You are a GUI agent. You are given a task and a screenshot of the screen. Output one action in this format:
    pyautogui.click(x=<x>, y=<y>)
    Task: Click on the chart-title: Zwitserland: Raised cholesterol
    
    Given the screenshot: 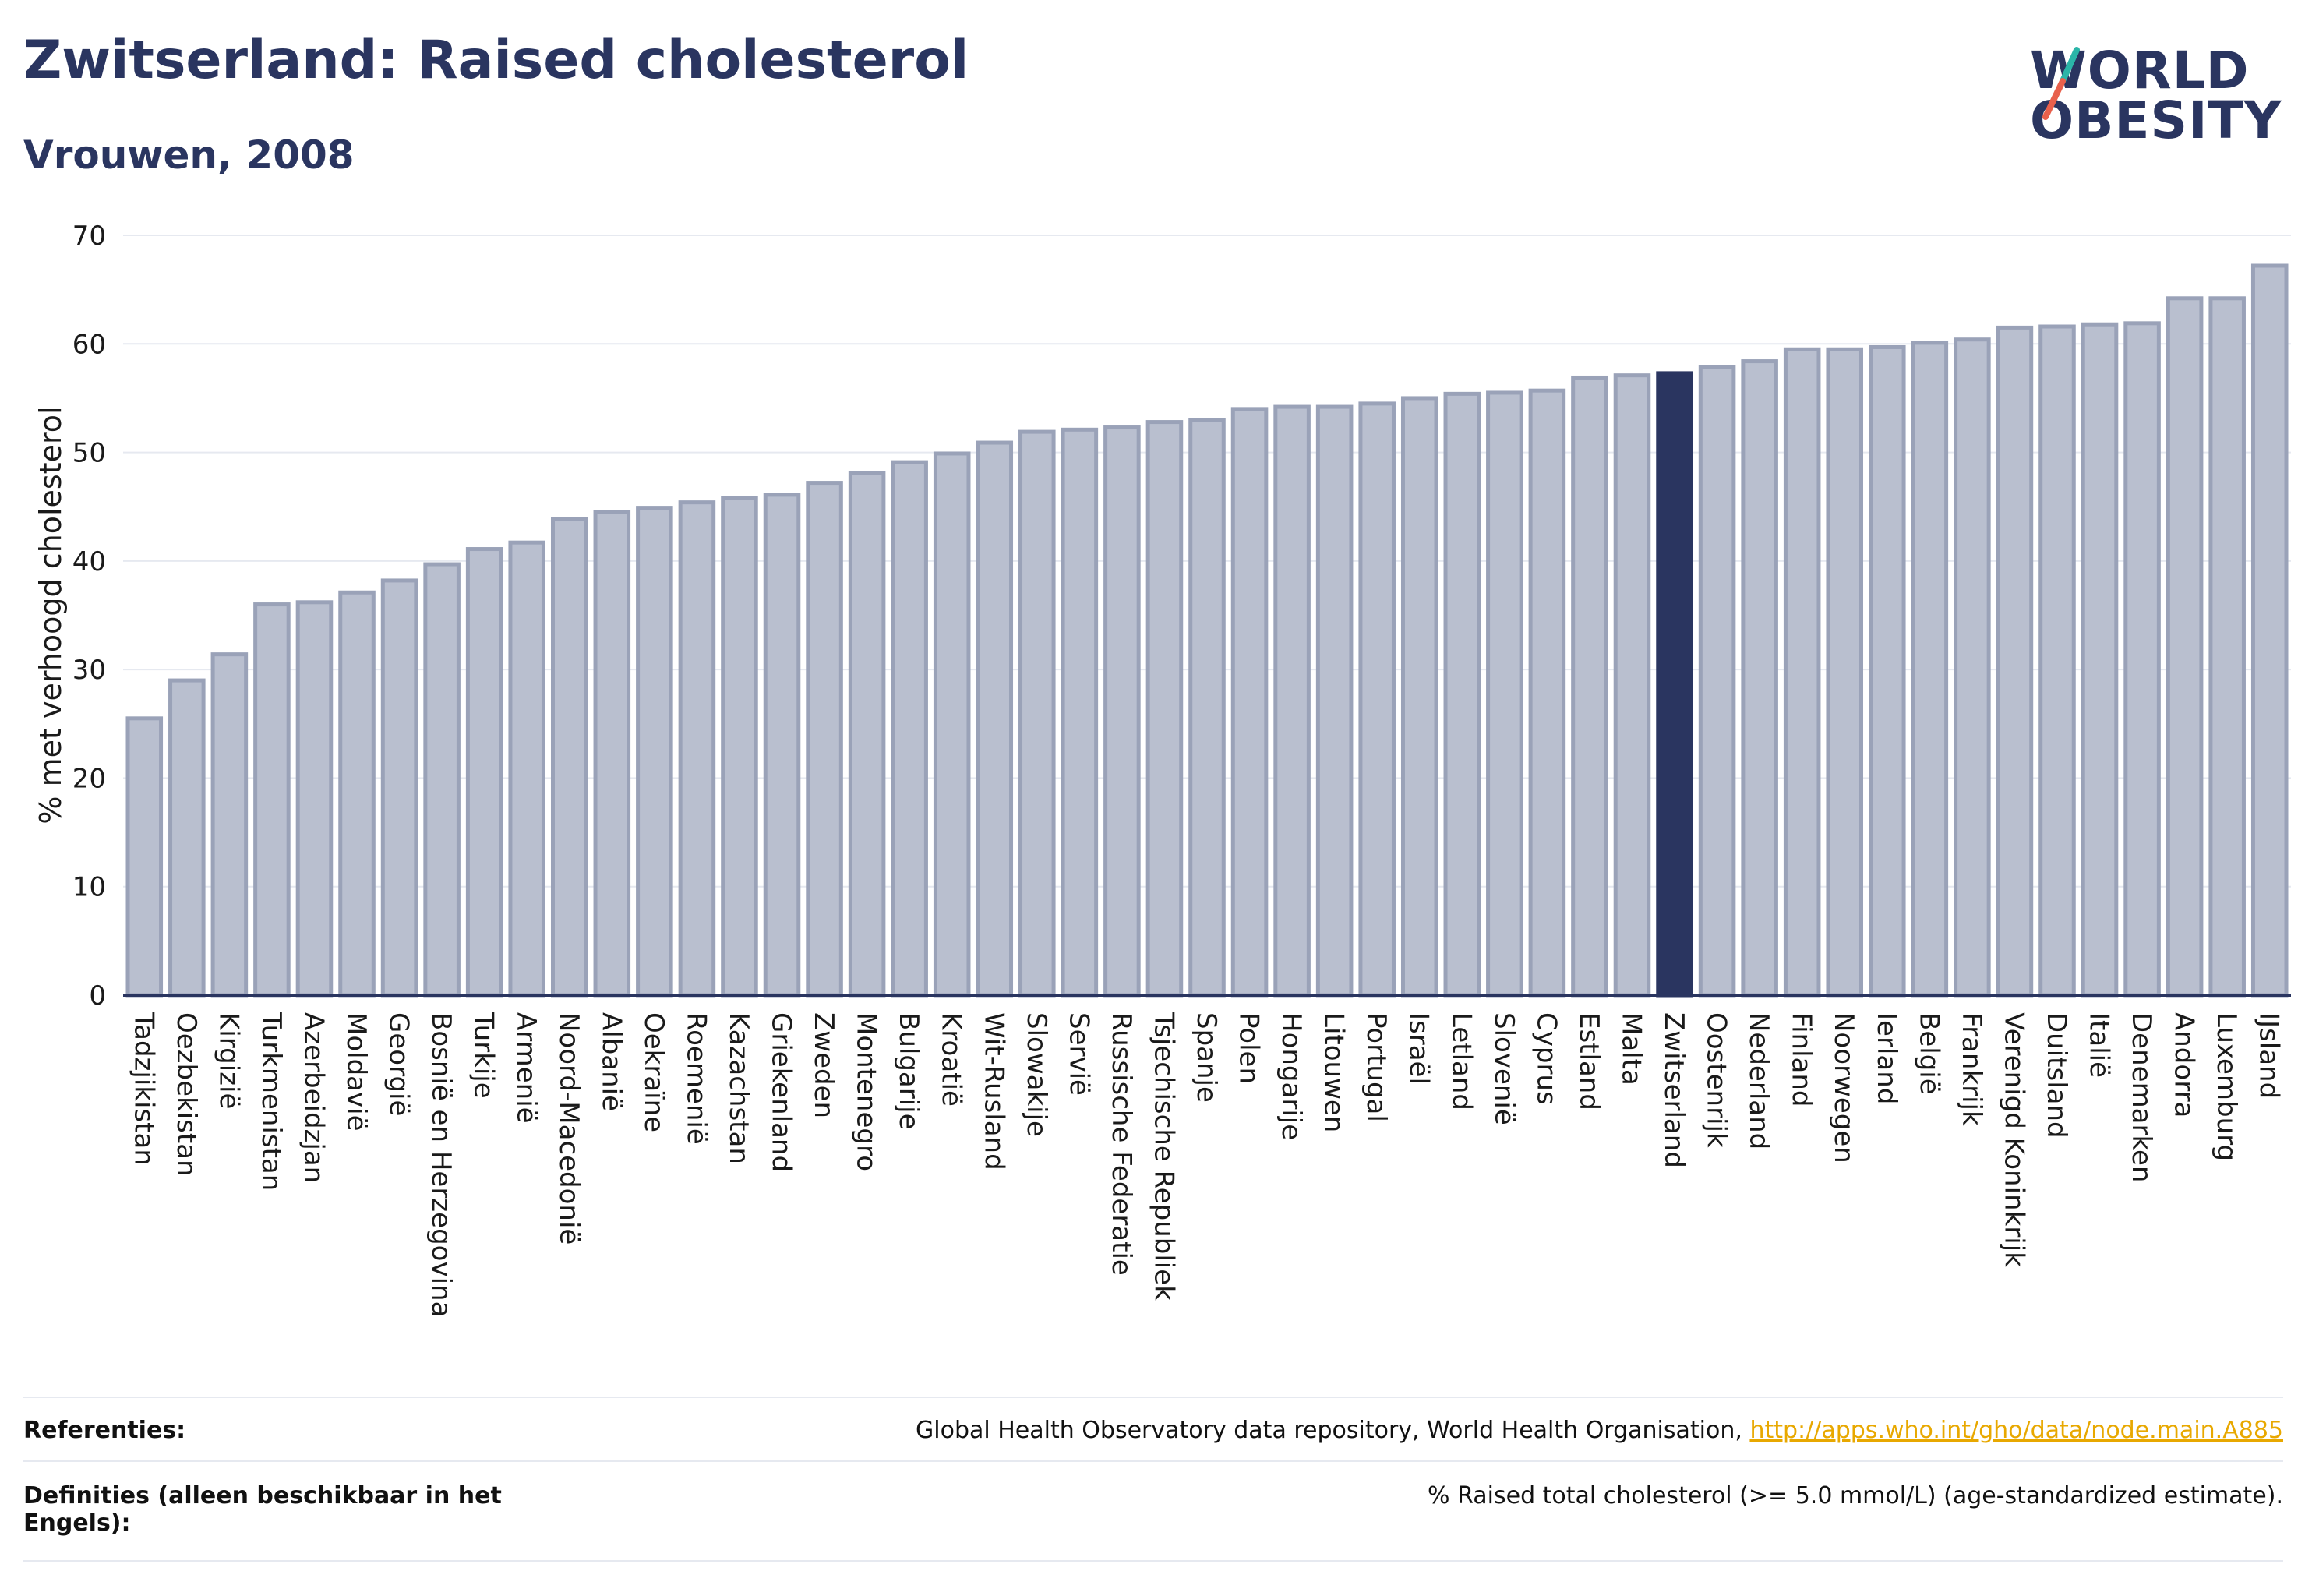 What is the action you would take?
    pyautogui.click(x=496, y=60)
    